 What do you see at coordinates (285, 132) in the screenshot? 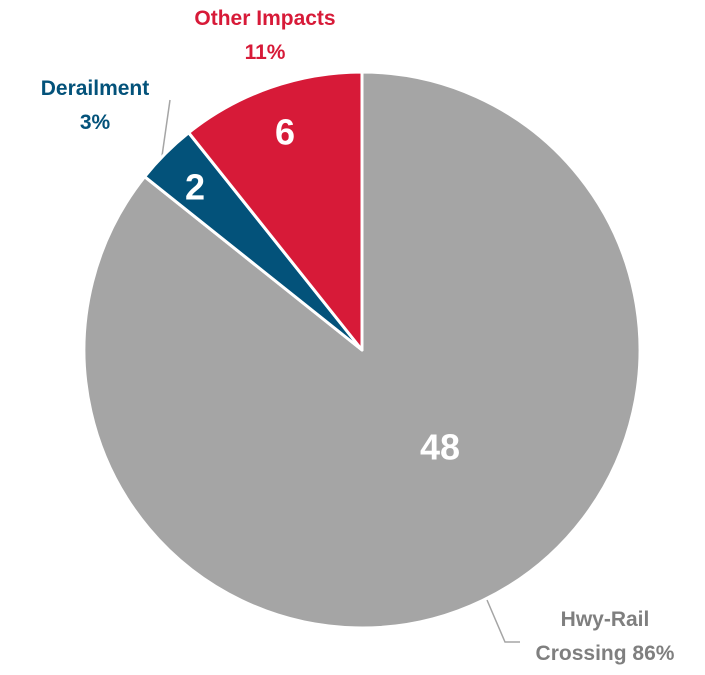
I see `value-label: 6` at bounding box center [285, 132].